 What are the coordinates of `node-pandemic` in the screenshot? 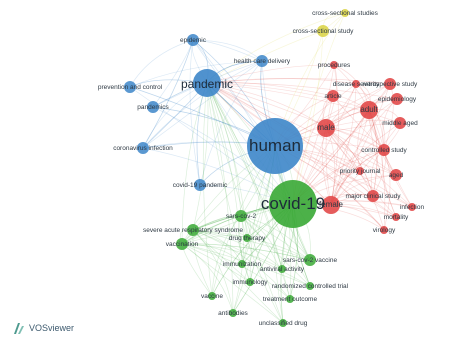 It's located at (207, 83).